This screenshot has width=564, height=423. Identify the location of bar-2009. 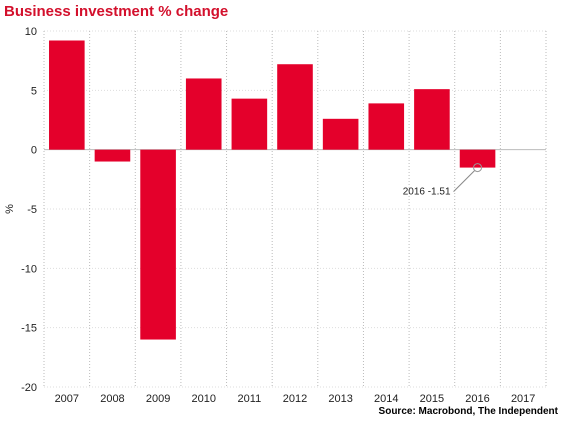
(158, 244).